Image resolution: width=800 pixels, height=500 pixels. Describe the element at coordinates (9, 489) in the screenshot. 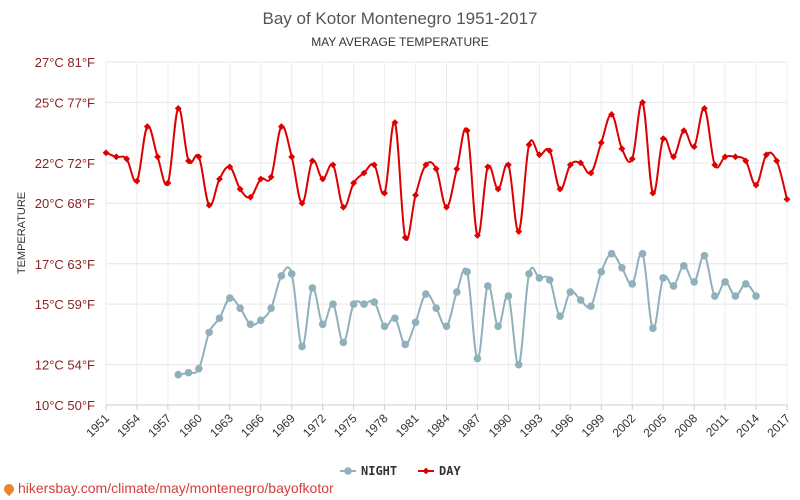

I see `location-pin-icon` at that location.